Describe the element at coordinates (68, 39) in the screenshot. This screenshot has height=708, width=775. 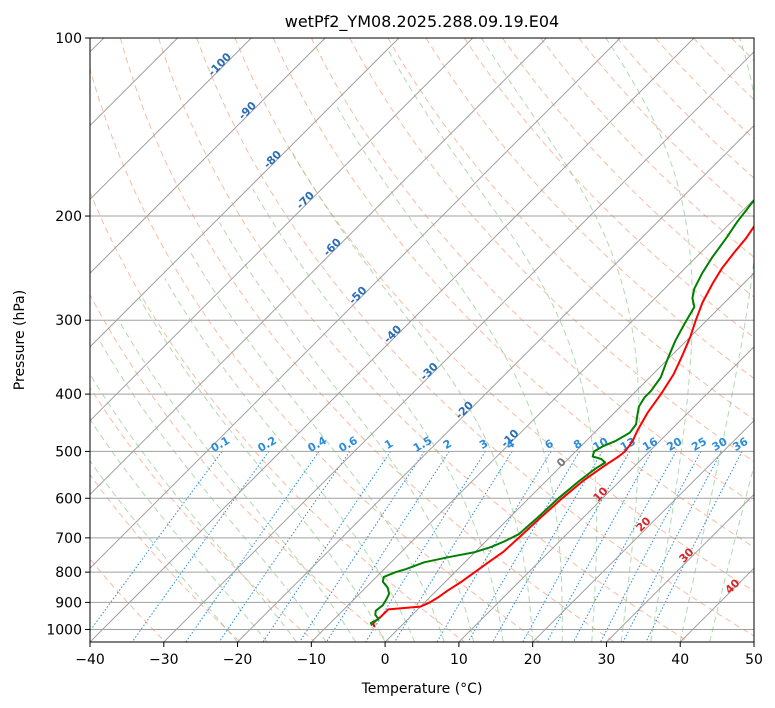
I see `y-tick-label: 100` at that location.